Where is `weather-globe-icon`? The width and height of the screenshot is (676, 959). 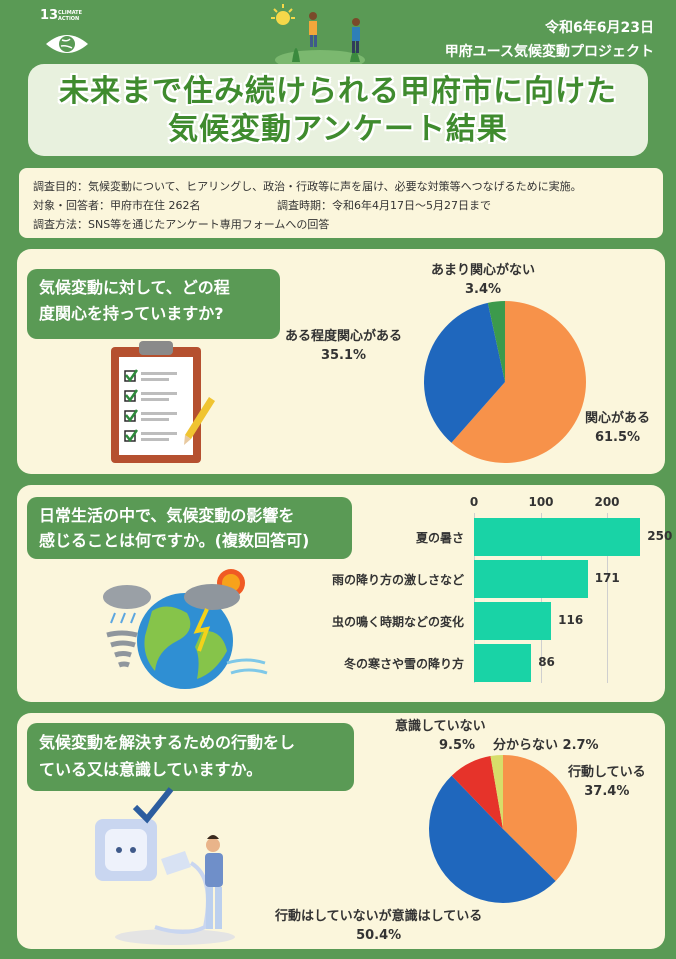
weather-globe-icon is located at coordinates (185, 629).